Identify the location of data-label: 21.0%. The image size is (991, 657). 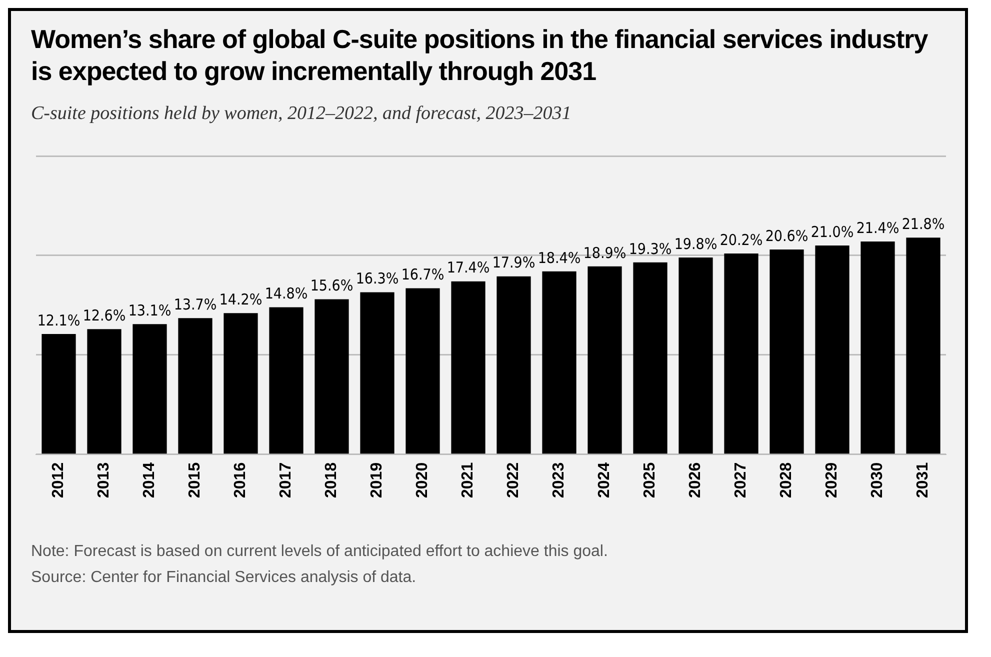
(832, 231).